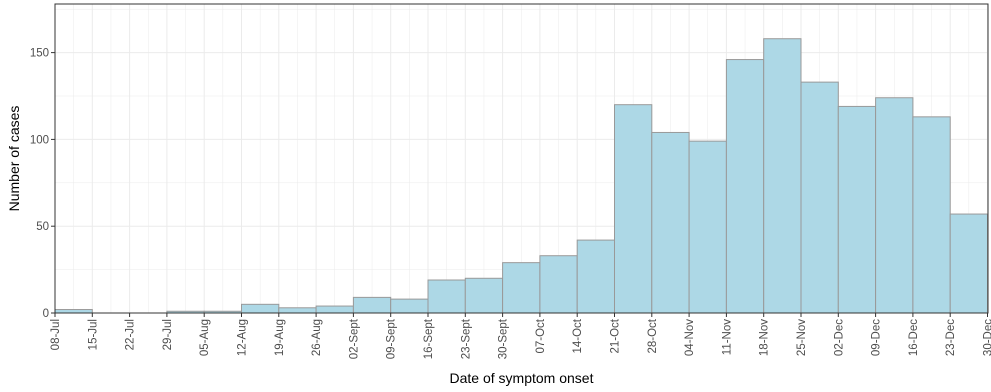 The image size is (991, 392). What do you see at coordinates (42, 227) in the screenshot?
I see `y-tick-label: 50` at bounding box center [42, 227].